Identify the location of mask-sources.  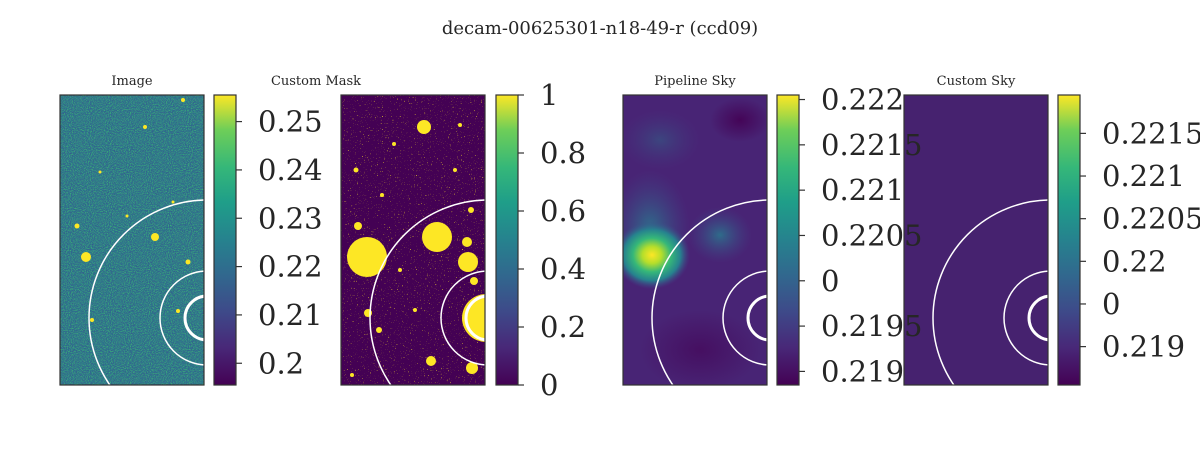
(416, 248).